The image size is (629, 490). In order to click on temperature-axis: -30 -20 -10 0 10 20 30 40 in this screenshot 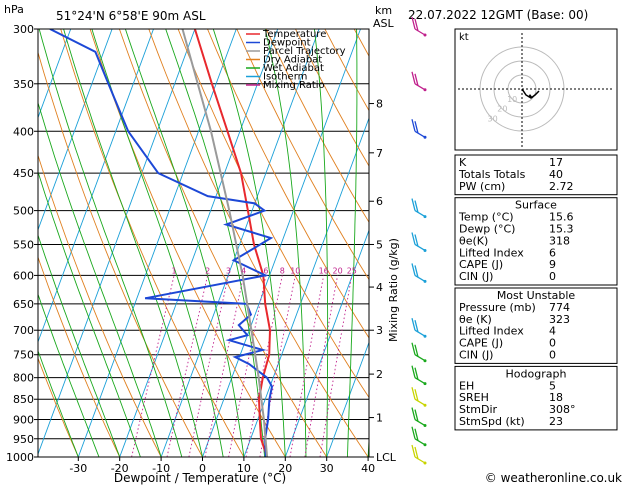, I will do `click(222, 466)`.